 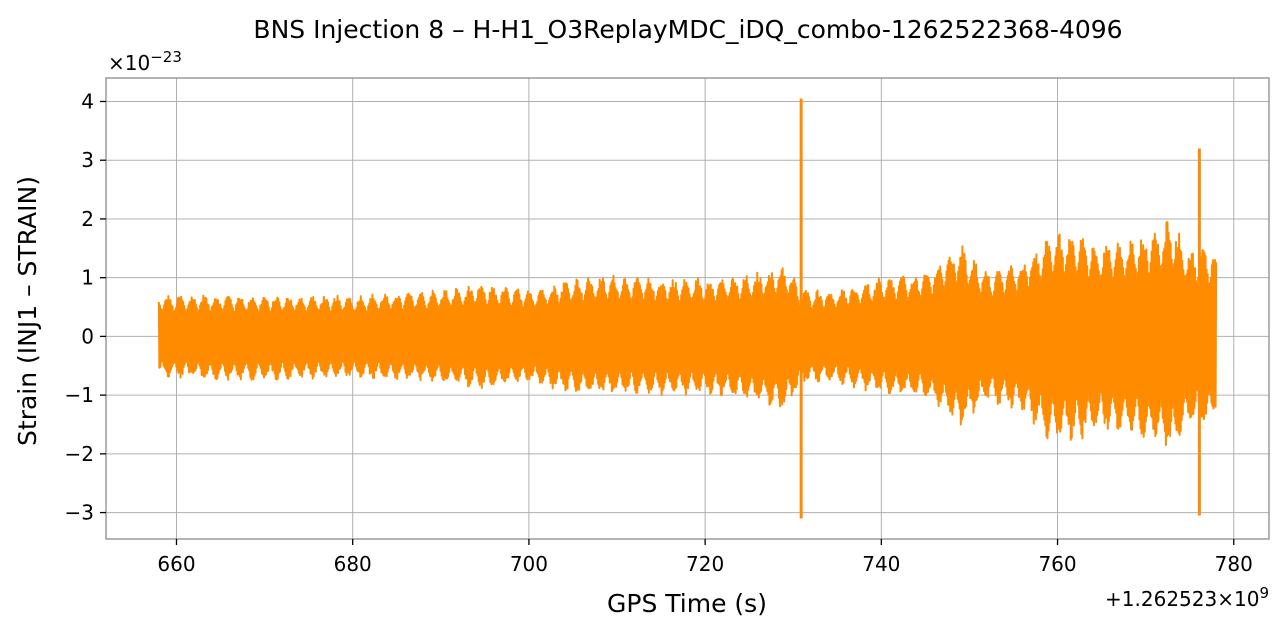 I want to click on x-tick-label: 700, so click(x=529, y=564).